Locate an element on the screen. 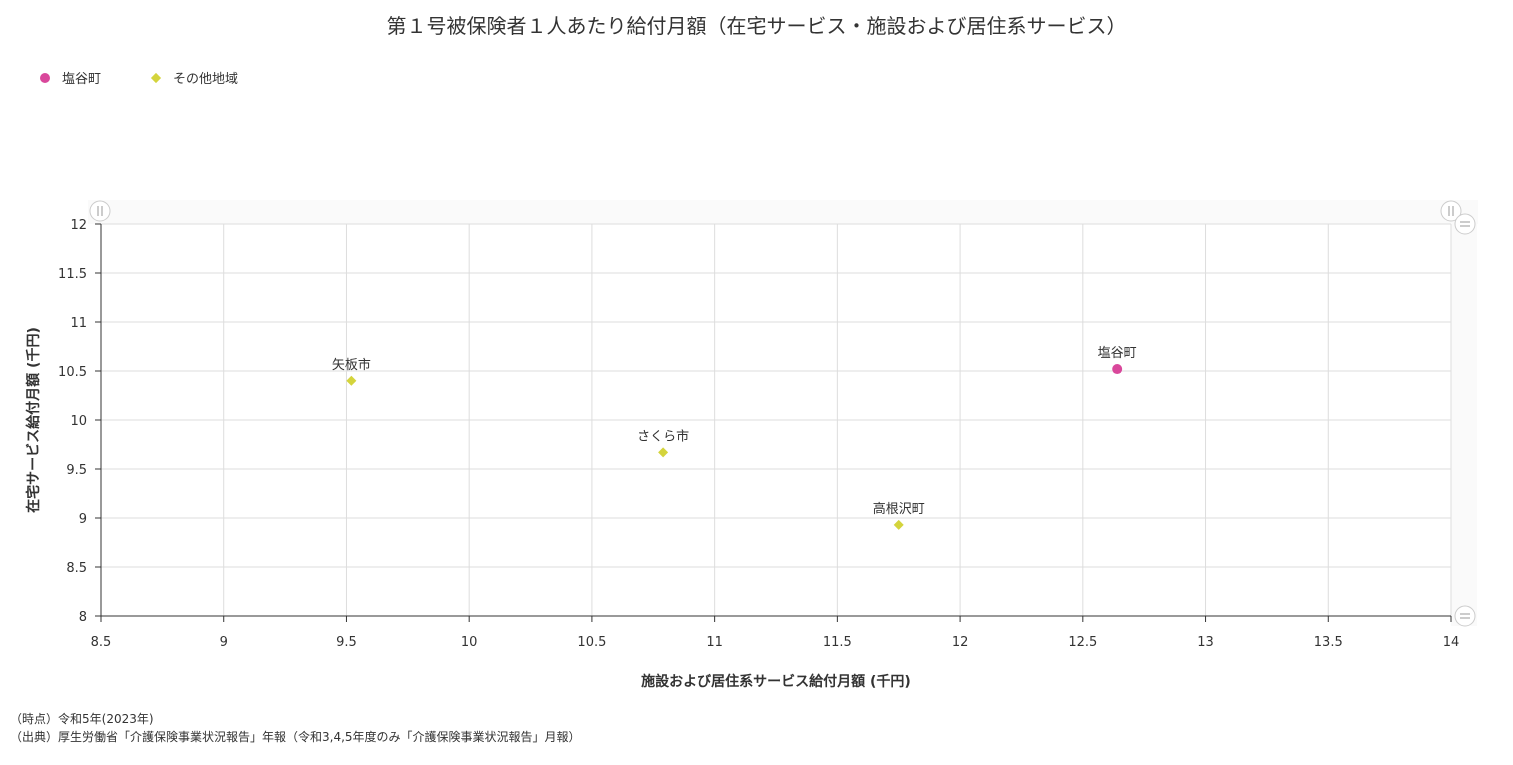 The height and width of the screenshot is (765, 1513). x-tick-label: 10 is located at coordinates (469, 642).